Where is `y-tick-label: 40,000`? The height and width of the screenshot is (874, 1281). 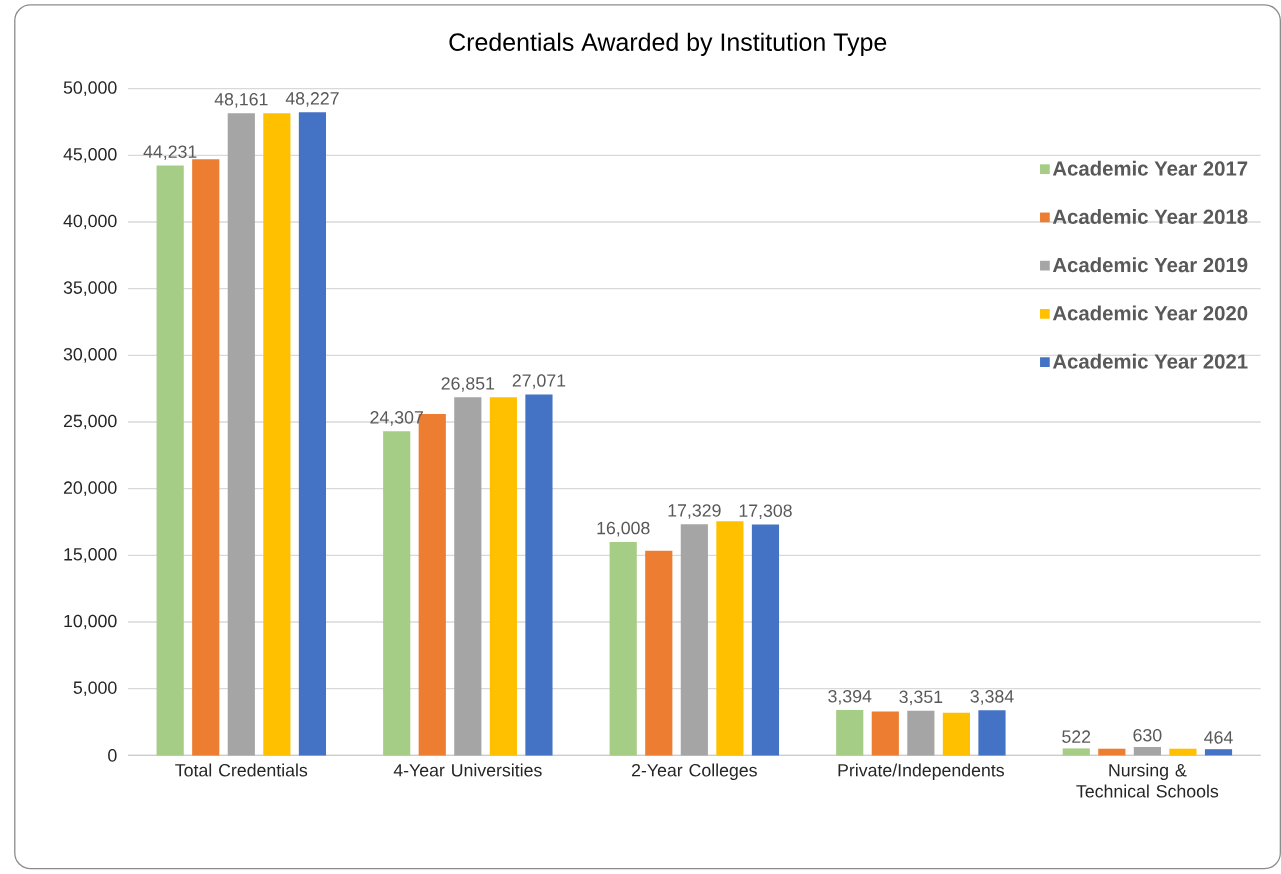 y-tick-label: 40,000 is located at coordinates (90, 222).